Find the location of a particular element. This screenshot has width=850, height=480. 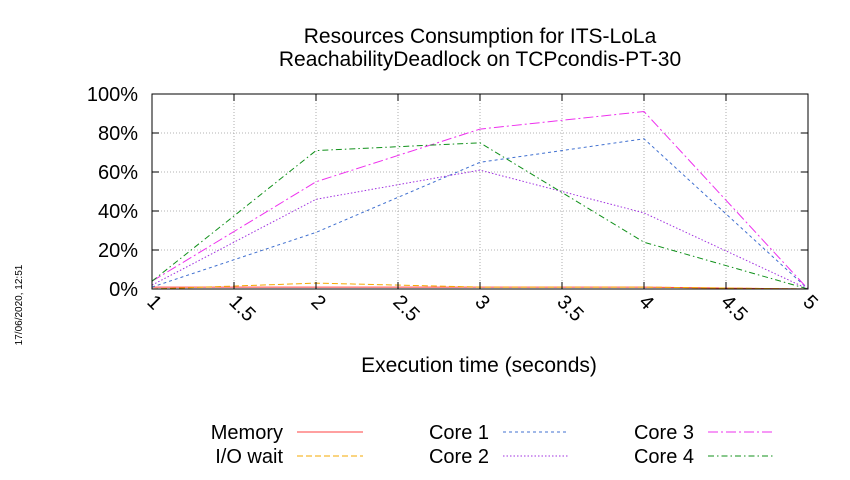

x-tick-label: 4 is located at coordinates (645, 302).